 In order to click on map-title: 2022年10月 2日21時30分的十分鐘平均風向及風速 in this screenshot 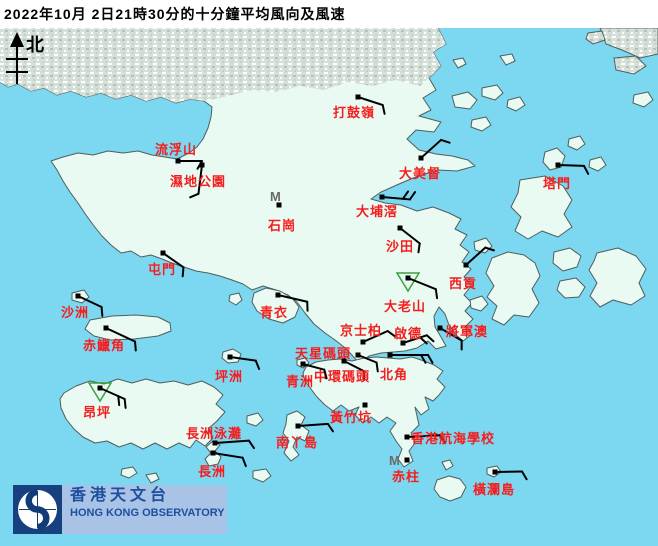, I will do `click(329, 14)`.